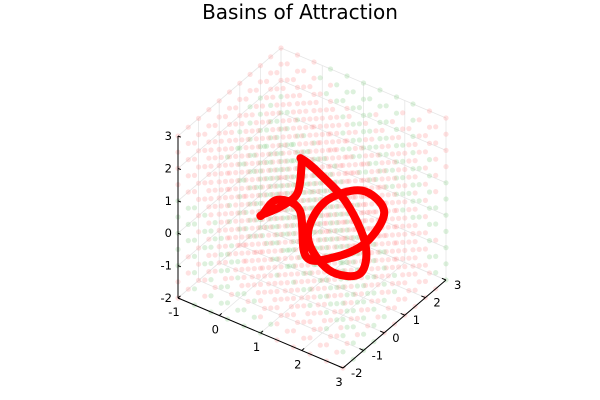 The width and height of the screenshot is (600, 400). Describe the element at coordinates (168, 136) in the screenshot. I see `z-tick-label: 3` at that location.